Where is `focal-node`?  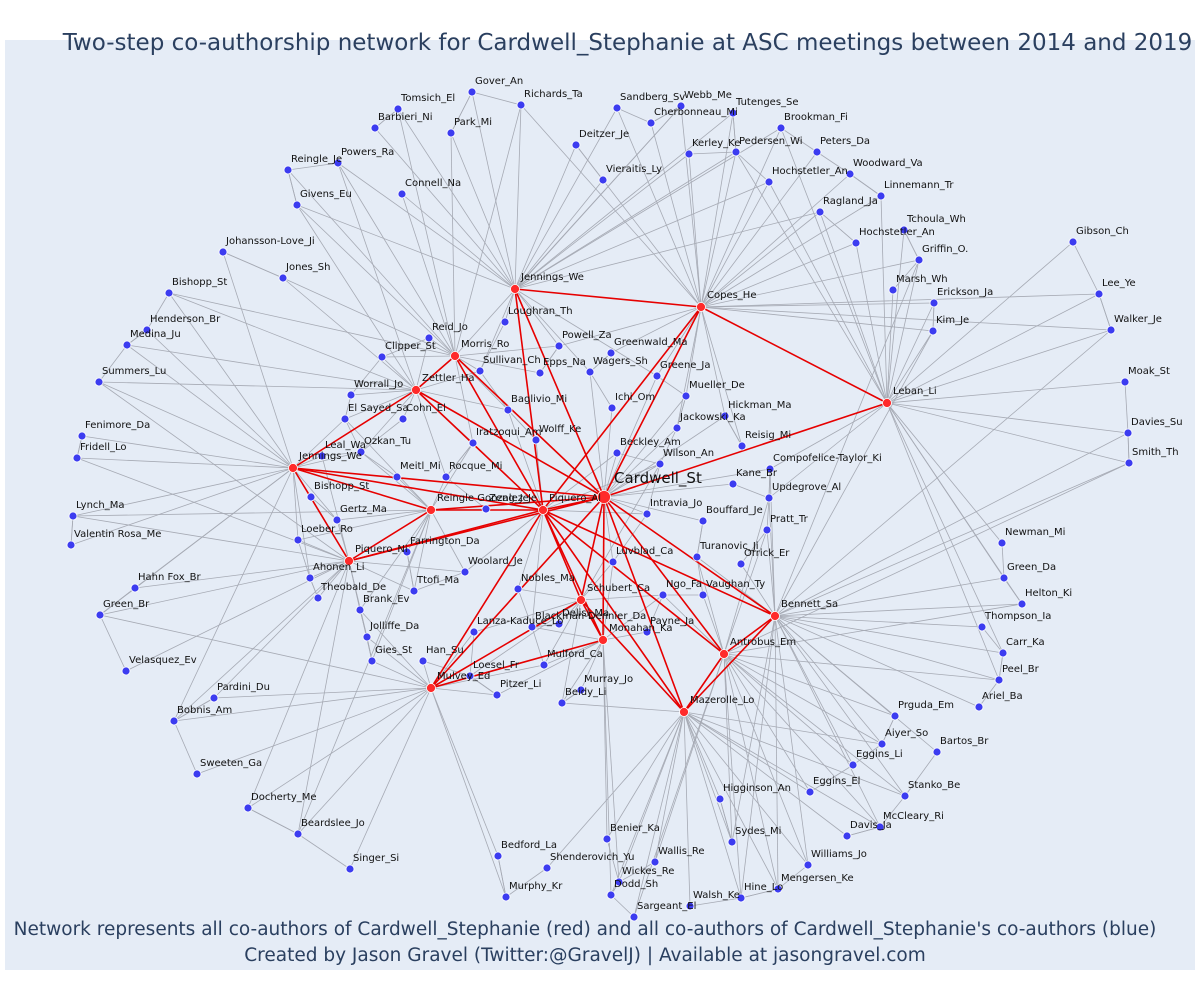 focal-node is located at coordinates (604, 497).